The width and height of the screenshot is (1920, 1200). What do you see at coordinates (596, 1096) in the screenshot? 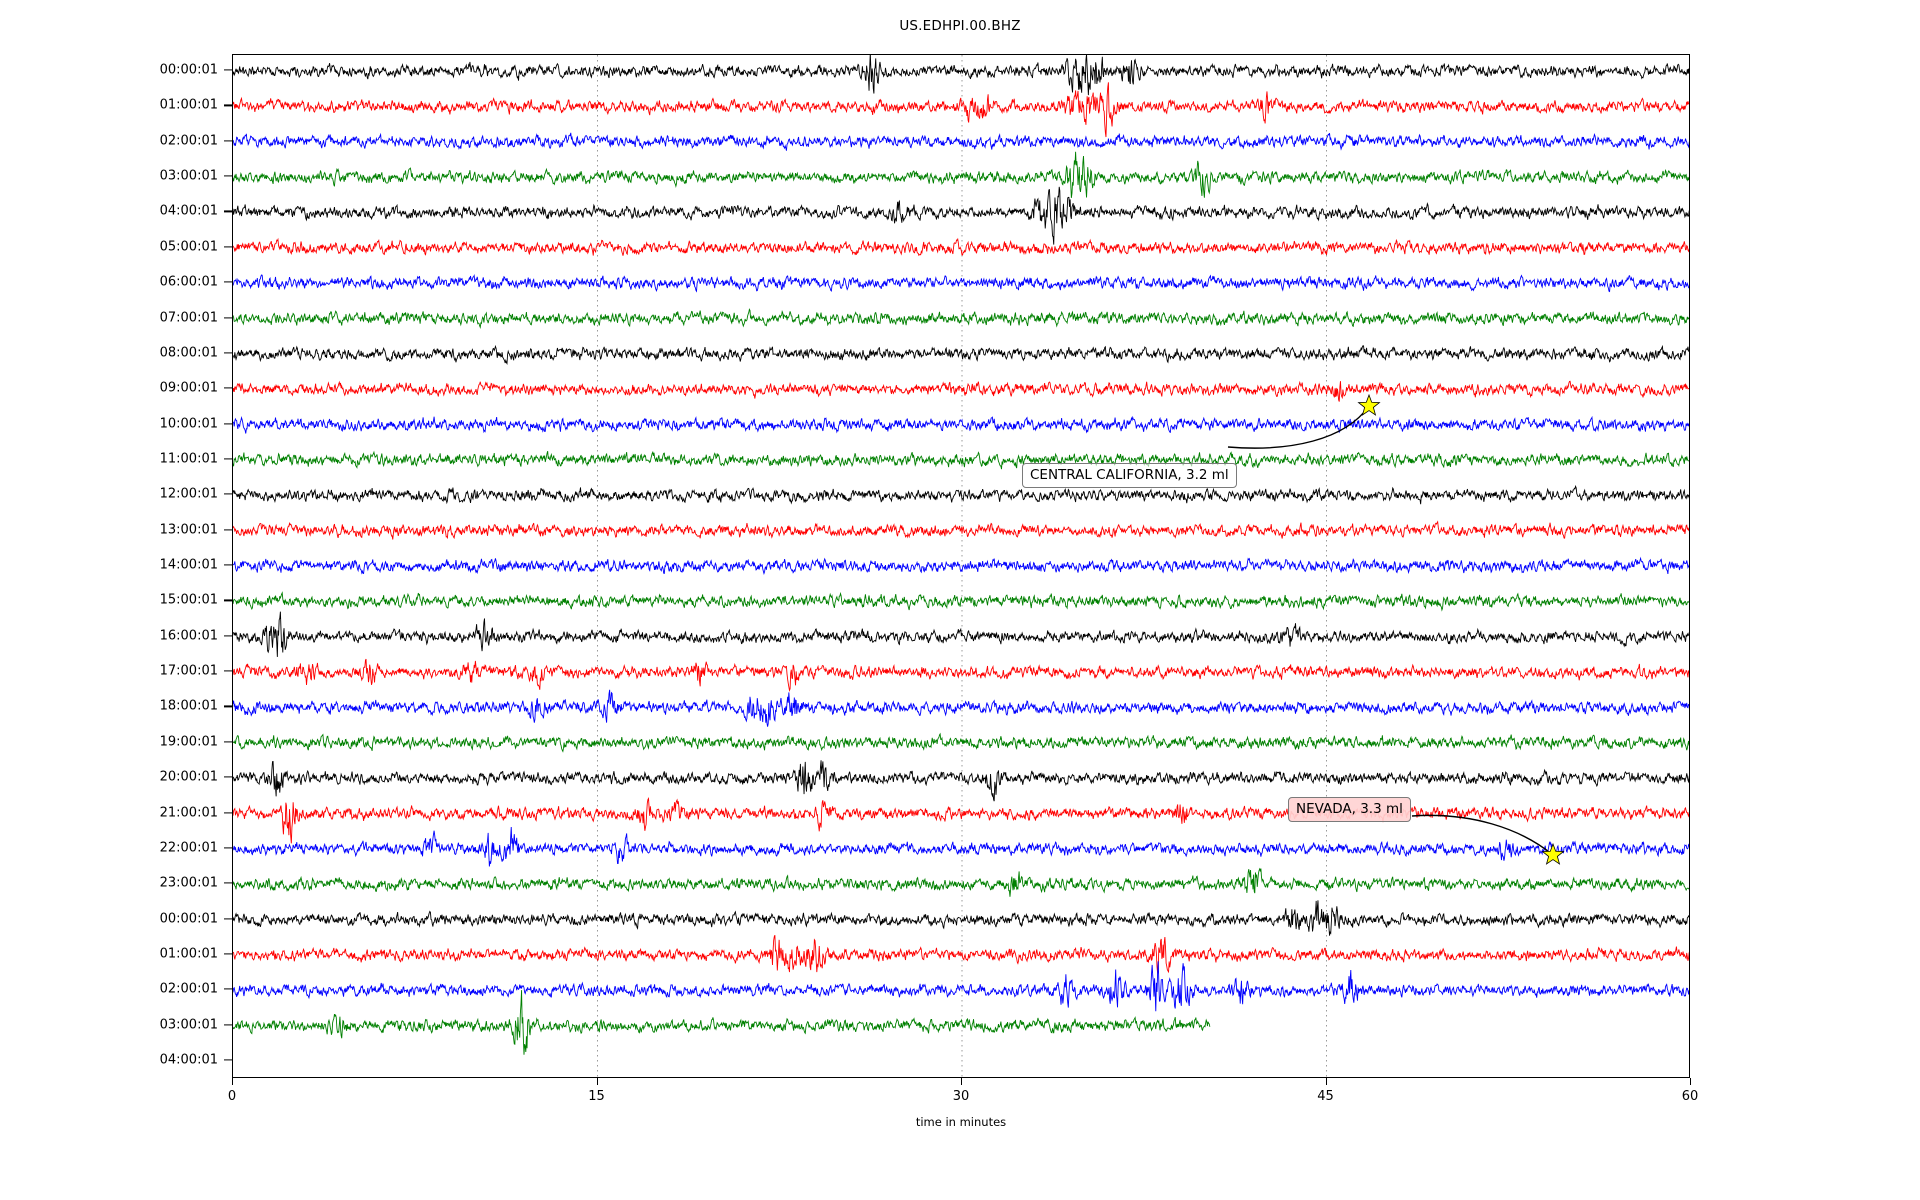
I see `x-tick-label-15: 15` at bounding box center [596, 1096].